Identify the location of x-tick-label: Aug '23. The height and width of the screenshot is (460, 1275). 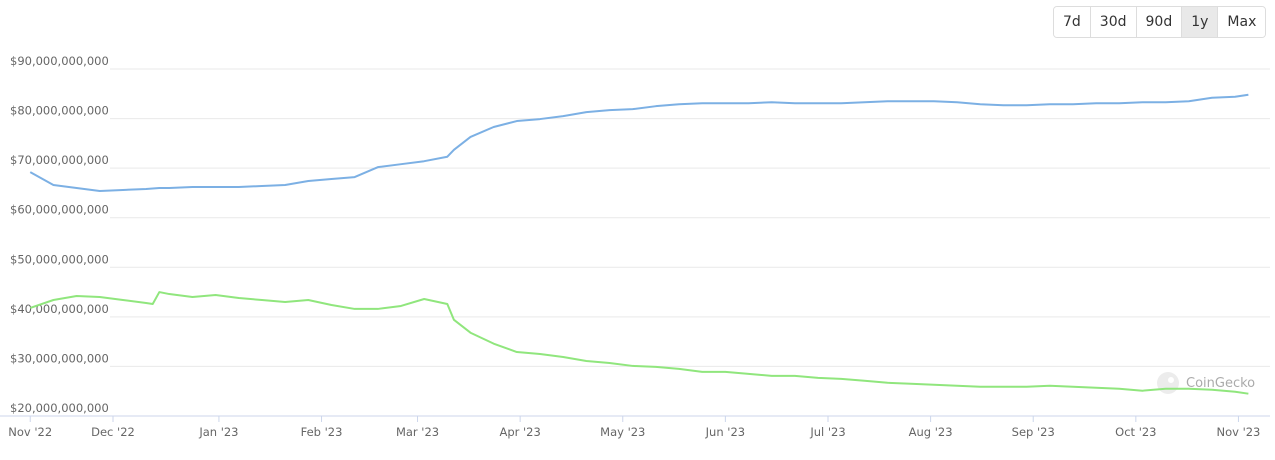
(931, 432).